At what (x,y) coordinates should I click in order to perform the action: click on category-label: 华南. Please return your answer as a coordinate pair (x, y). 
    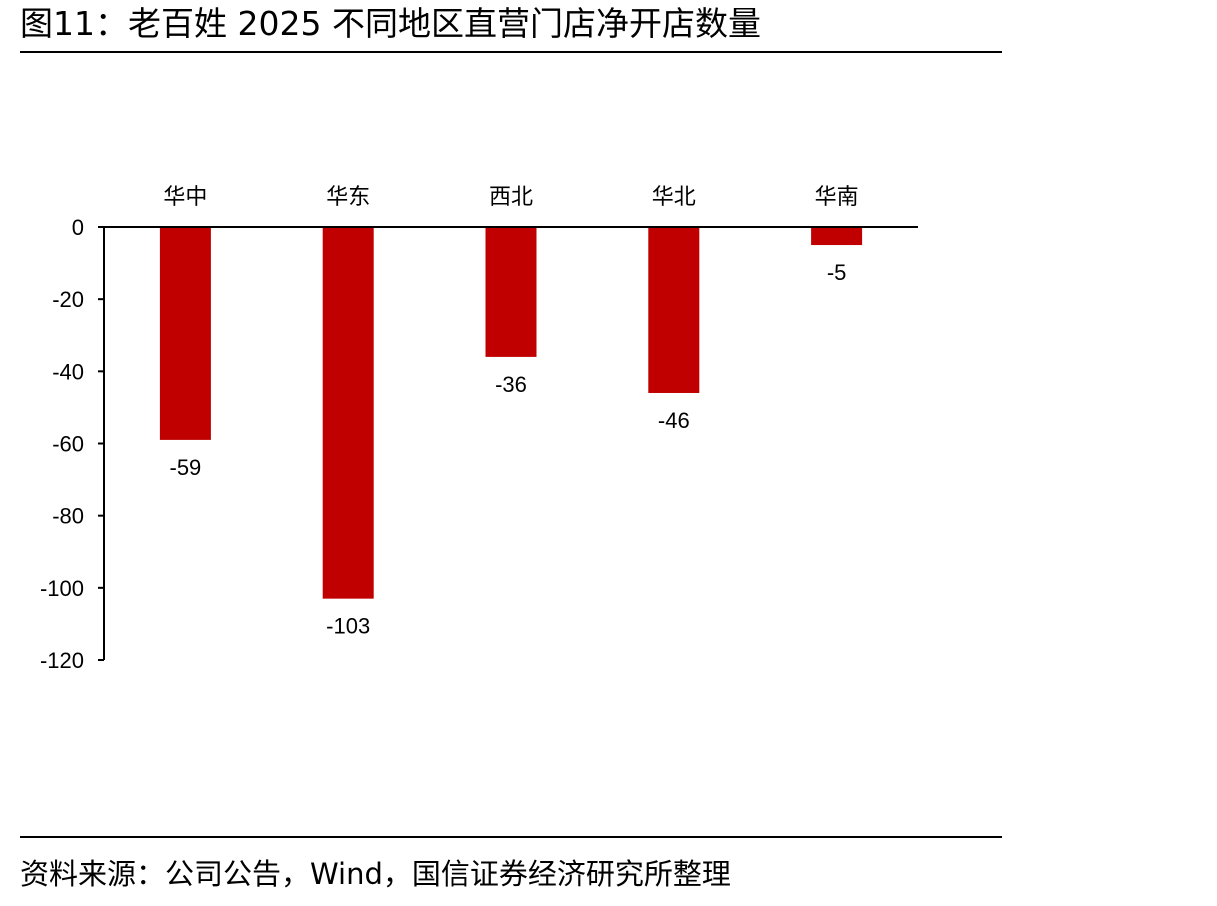
    Looking at the image, I should click on (837, 197).